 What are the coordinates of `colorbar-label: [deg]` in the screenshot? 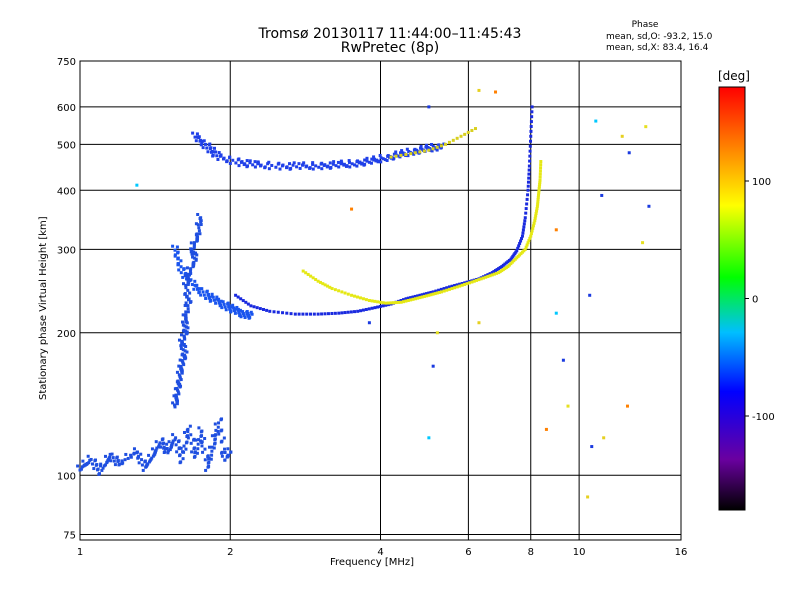 It's located at (734, 76).